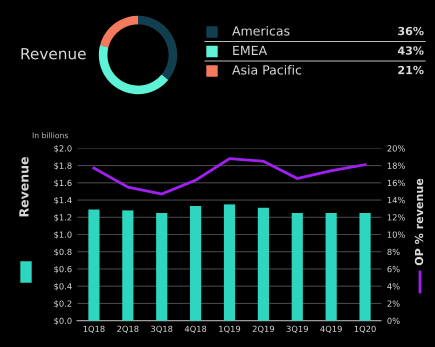 The height and width of the screenshot is (347, 435). I want to click on y-tick-label: $0.8, so click(63, 252).